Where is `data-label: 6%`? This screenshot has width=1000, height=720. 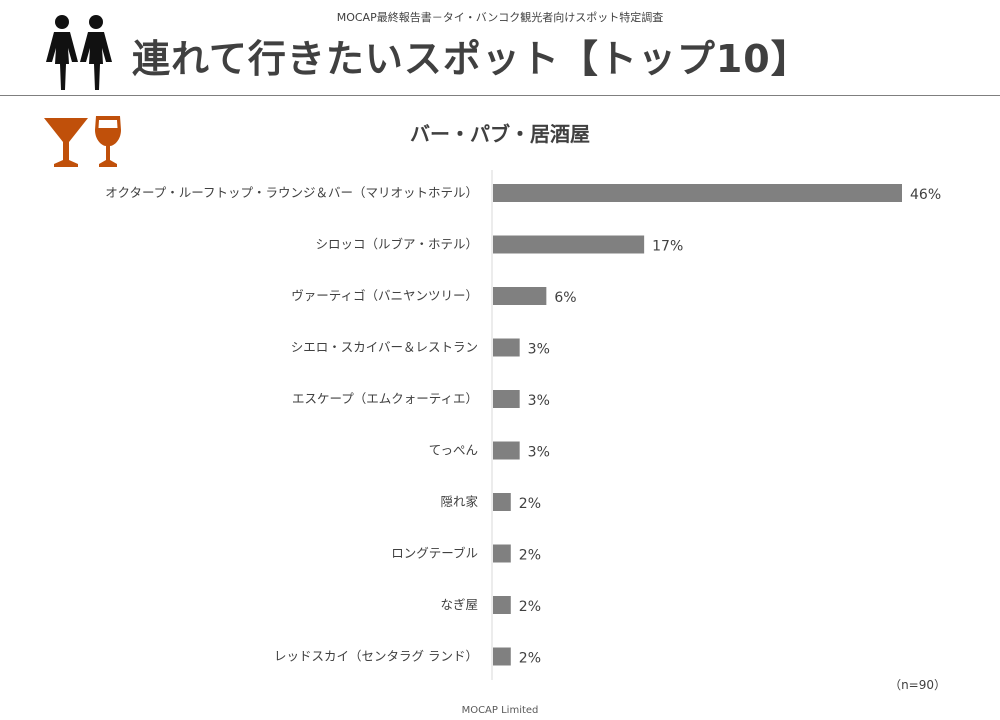 data-label: 6% is located at coordinates (565, 298).